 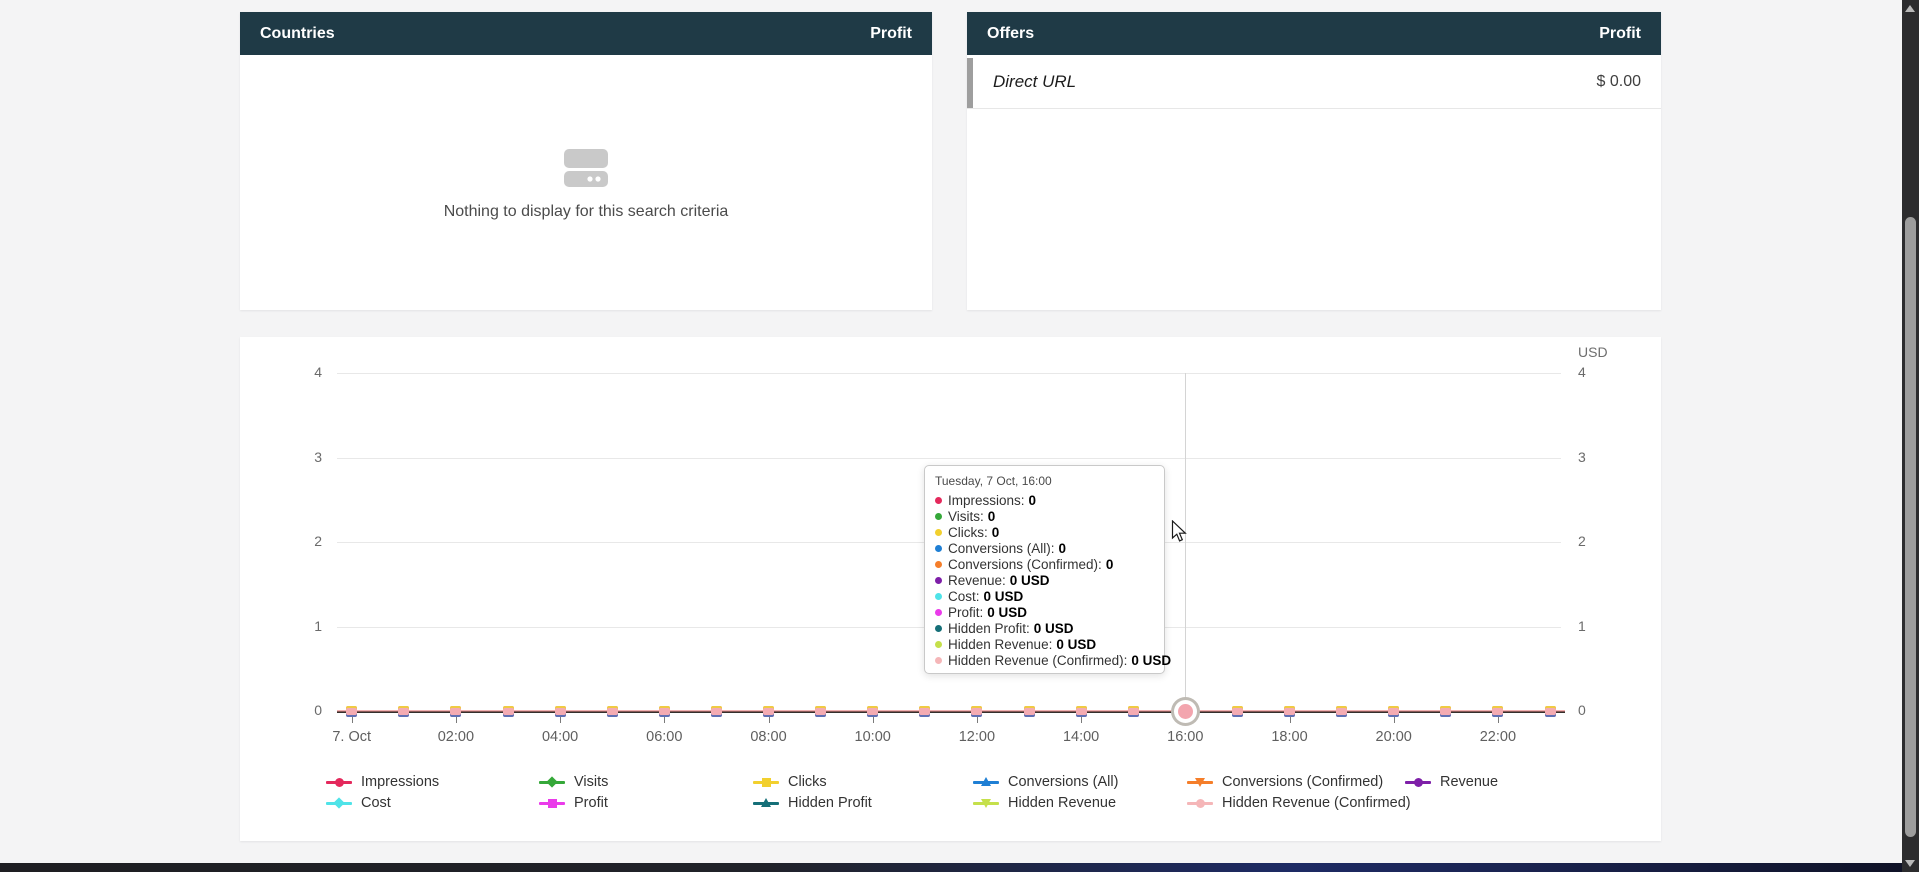 What do you see at coordinates (1582, 541) in the screenshot?
I see `y-axis-label-right: 2` at bounding box center [1582, 541].